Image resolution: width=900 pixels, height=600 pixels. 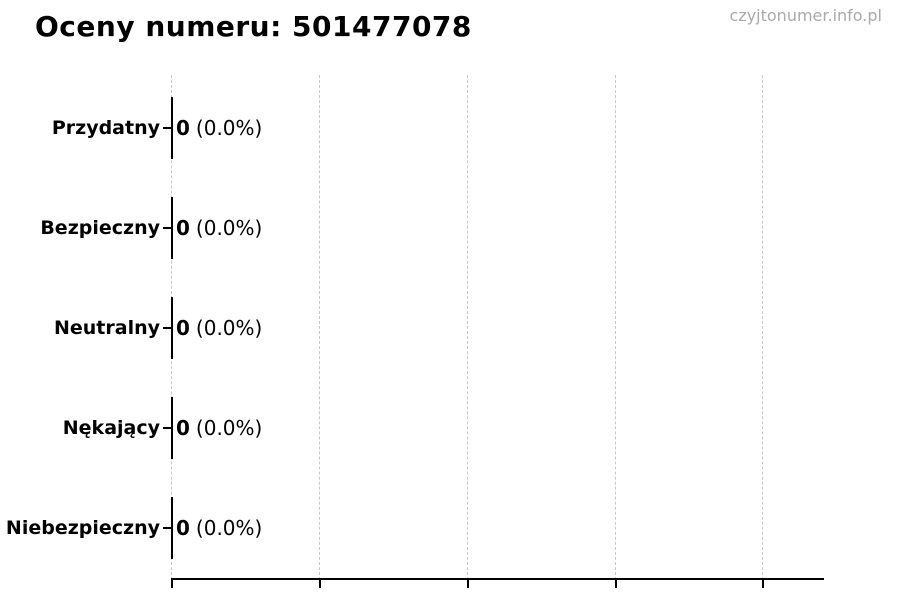 I want to click on watermark-text: czyjtonumer.info.pl, so click(x=806, y=15).